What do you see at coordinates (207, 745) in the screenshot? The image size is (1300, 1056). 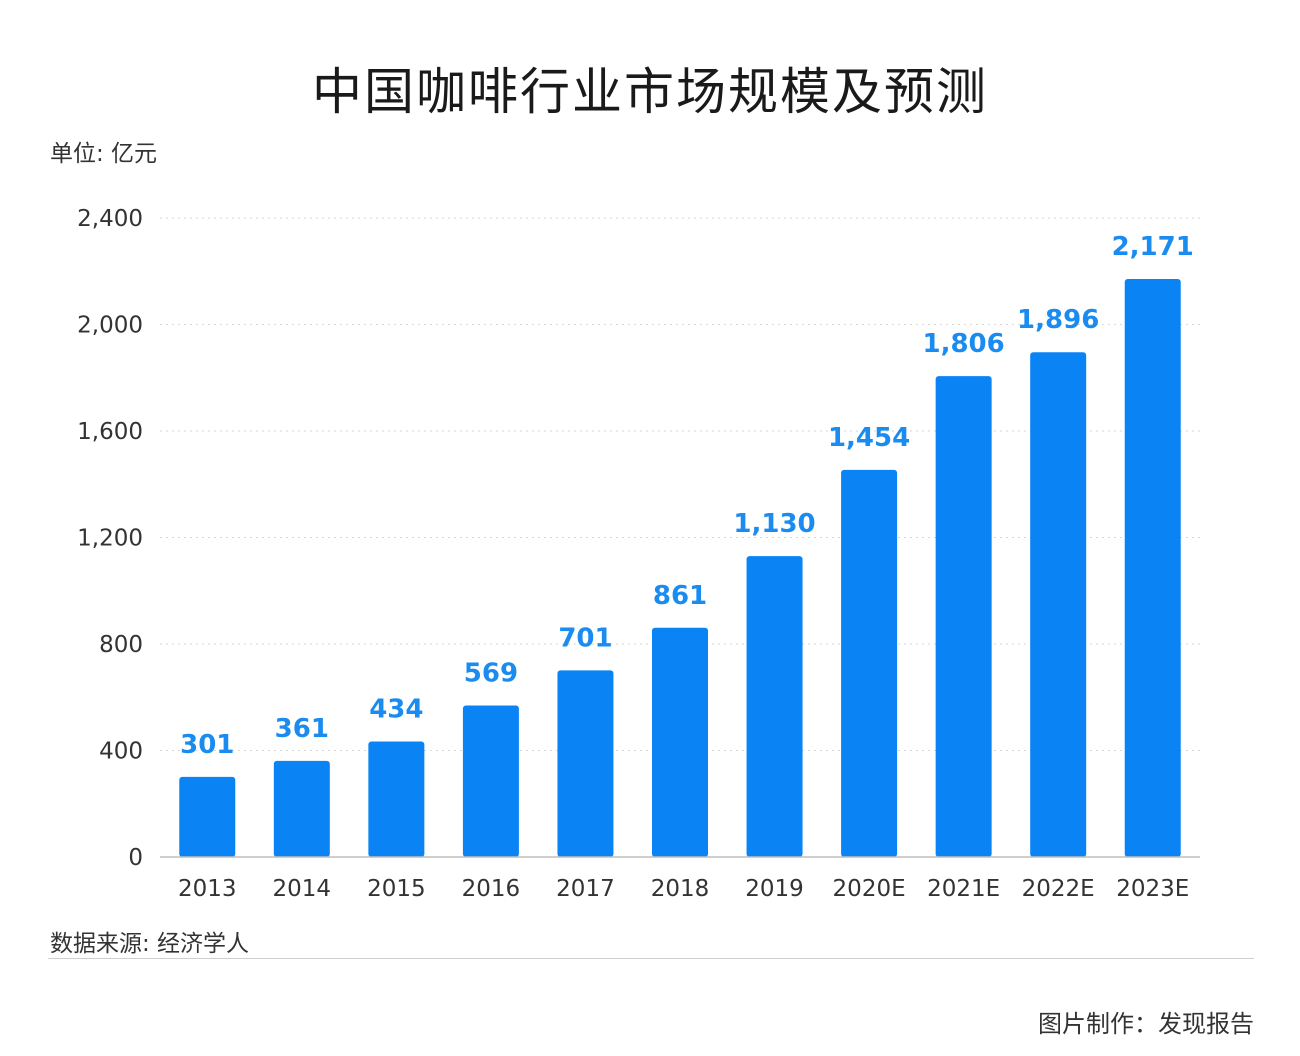 I see `value-label-2013: 301` at bounding box center [207, 745].